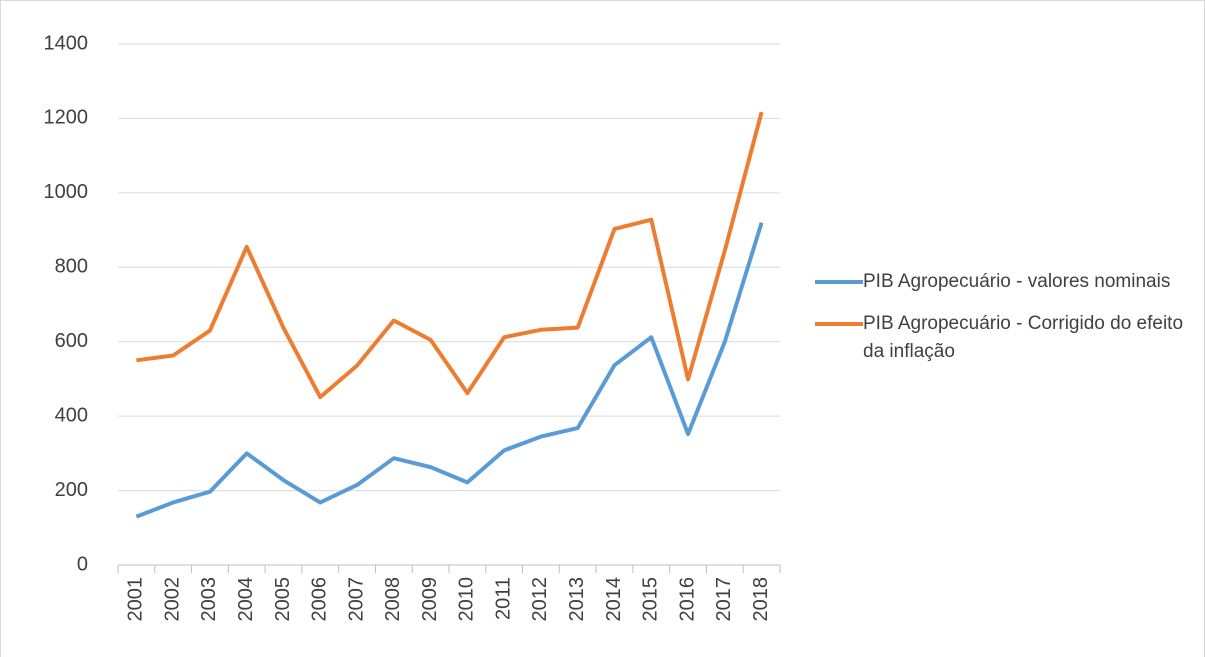 This screenshot has width=1205, height=657. I want to click on x-tick-label: 2010, so click(467, 599).